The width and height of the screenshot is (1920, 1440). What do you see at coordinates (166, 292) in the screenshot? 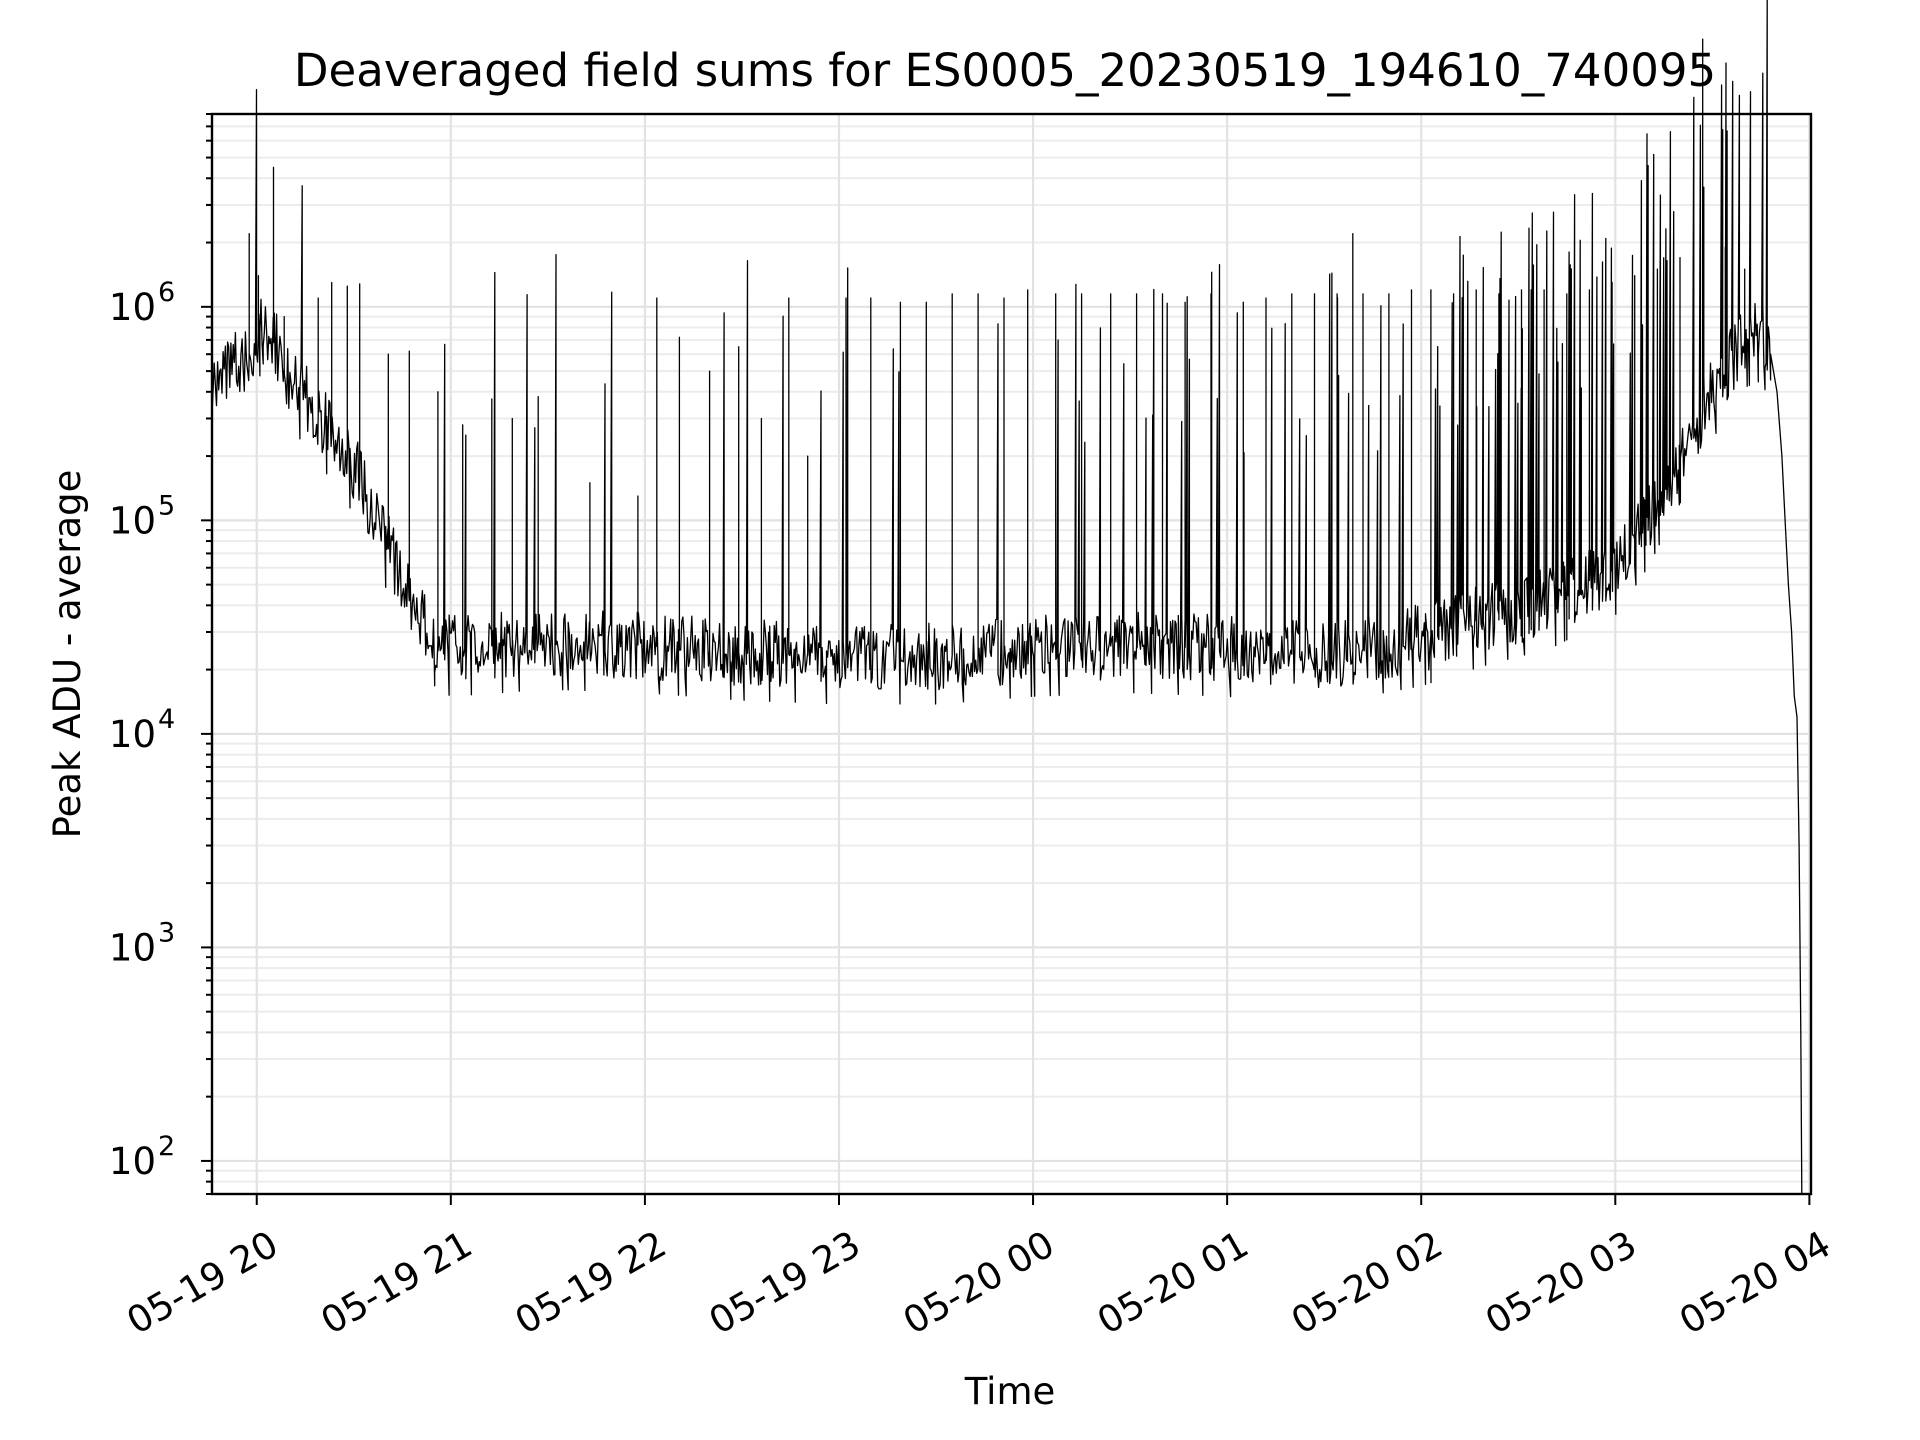
I see `y-tick-label-exponent: 6` at bounding box center [166, 292].